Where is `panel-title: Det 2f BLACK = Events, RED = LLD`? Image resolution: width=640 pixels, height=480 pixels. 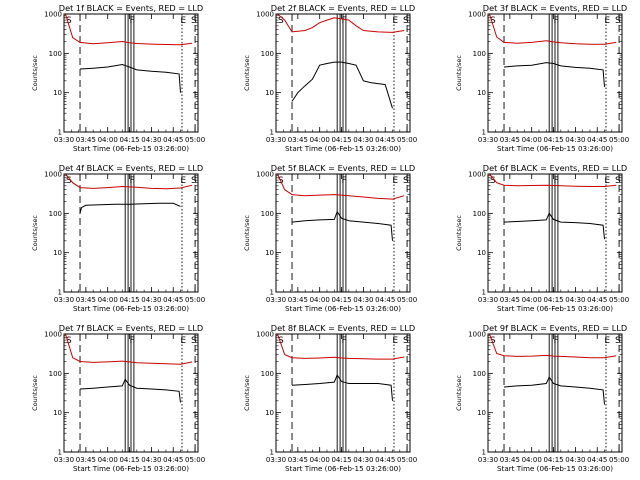 panel-title: Det 2f BLACK = Events, RED = LLD is located at coordinates (343, 8).